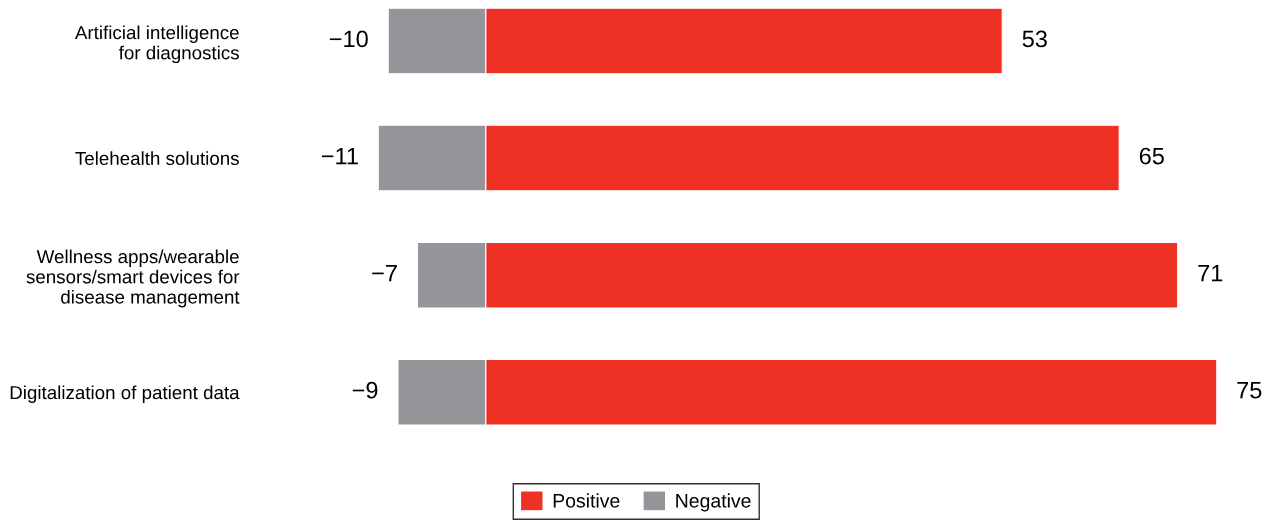 Image resolution: width=1270 pixels, height=529 pixels. What do you see at coordinates (1210, 273) in the screenshot?
I see `data-label: 71` at bounding box center [1210, 273].